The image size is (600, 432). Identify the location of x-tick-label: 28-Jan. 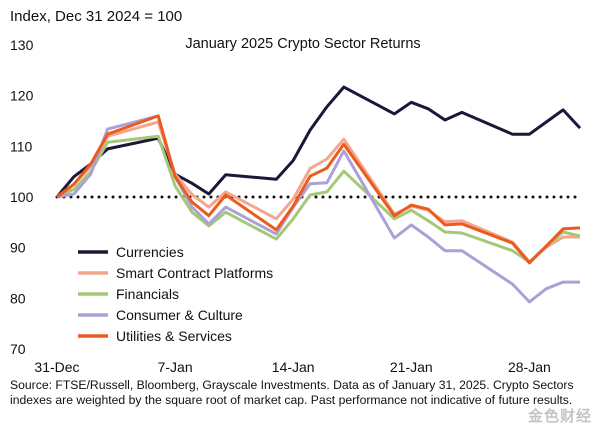
(529, 367).